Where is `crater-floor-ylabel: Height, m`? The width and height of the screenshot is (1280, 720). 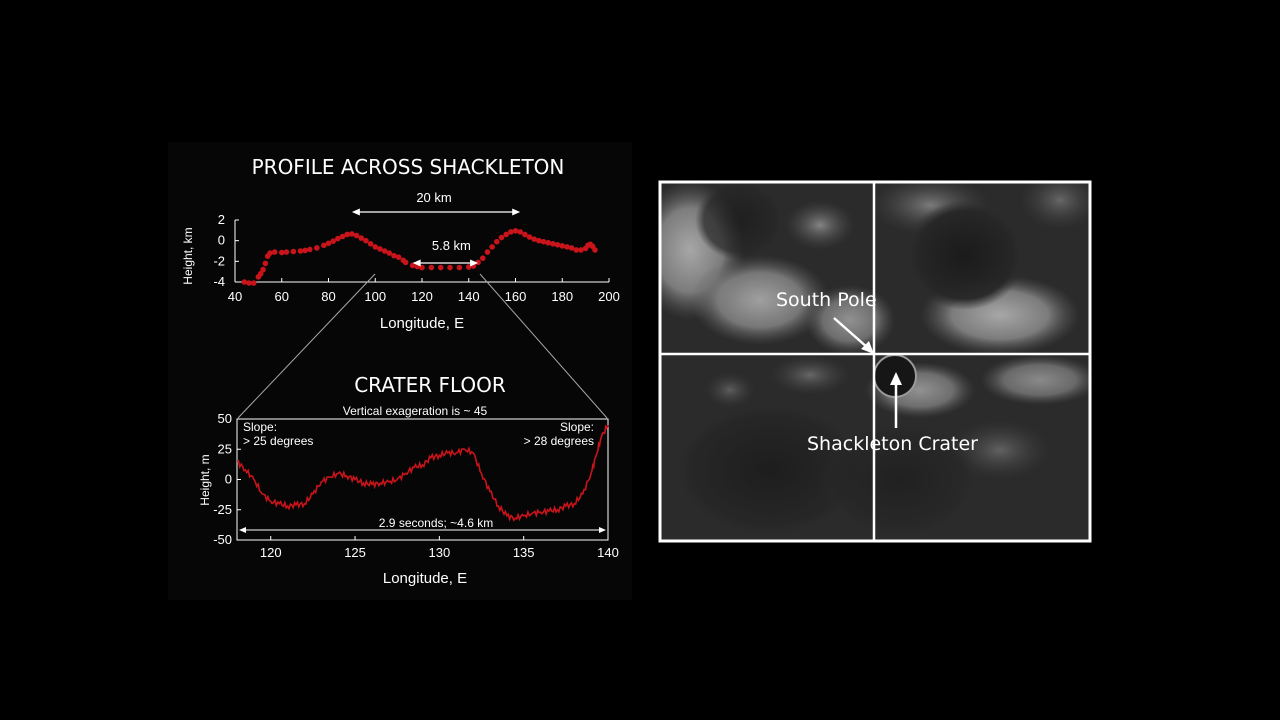 crater-floor-ylabel: Height, m is located at coordinates (205, 479).